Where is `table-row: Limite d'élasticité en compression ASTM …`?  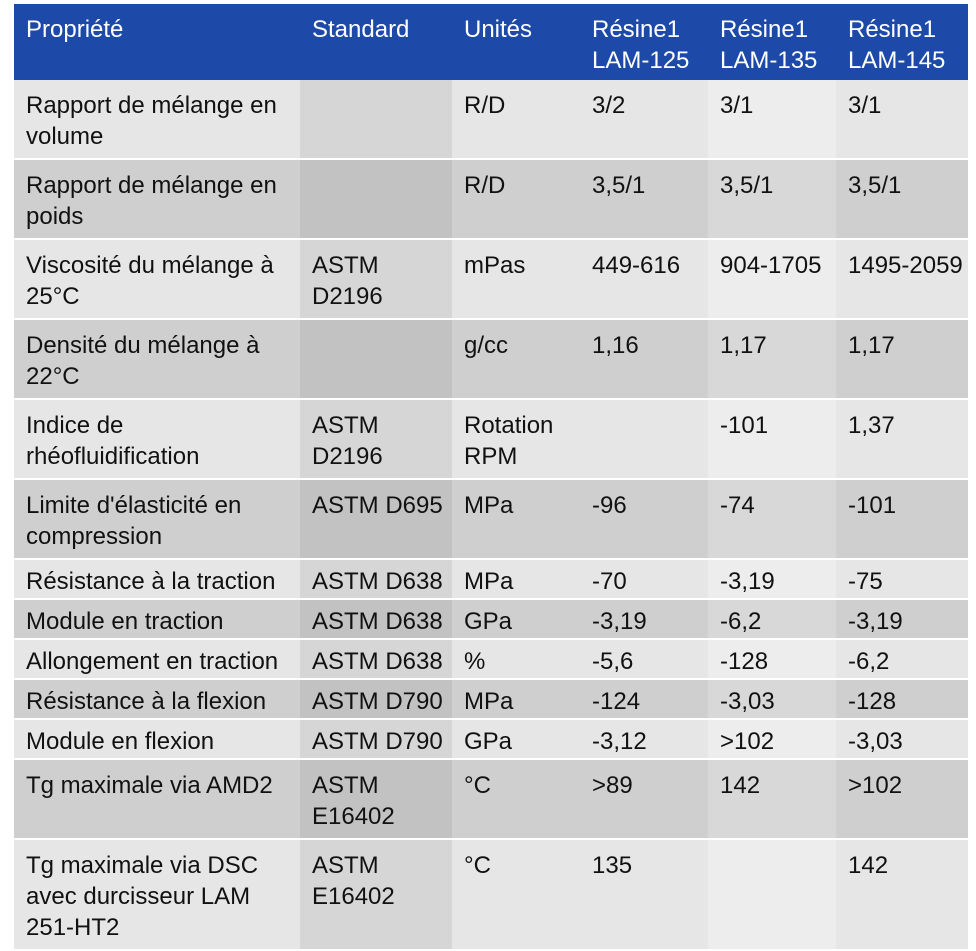
table-row: Limite d'élasticité en compression ASTM … is located at coordinates (491, 520).